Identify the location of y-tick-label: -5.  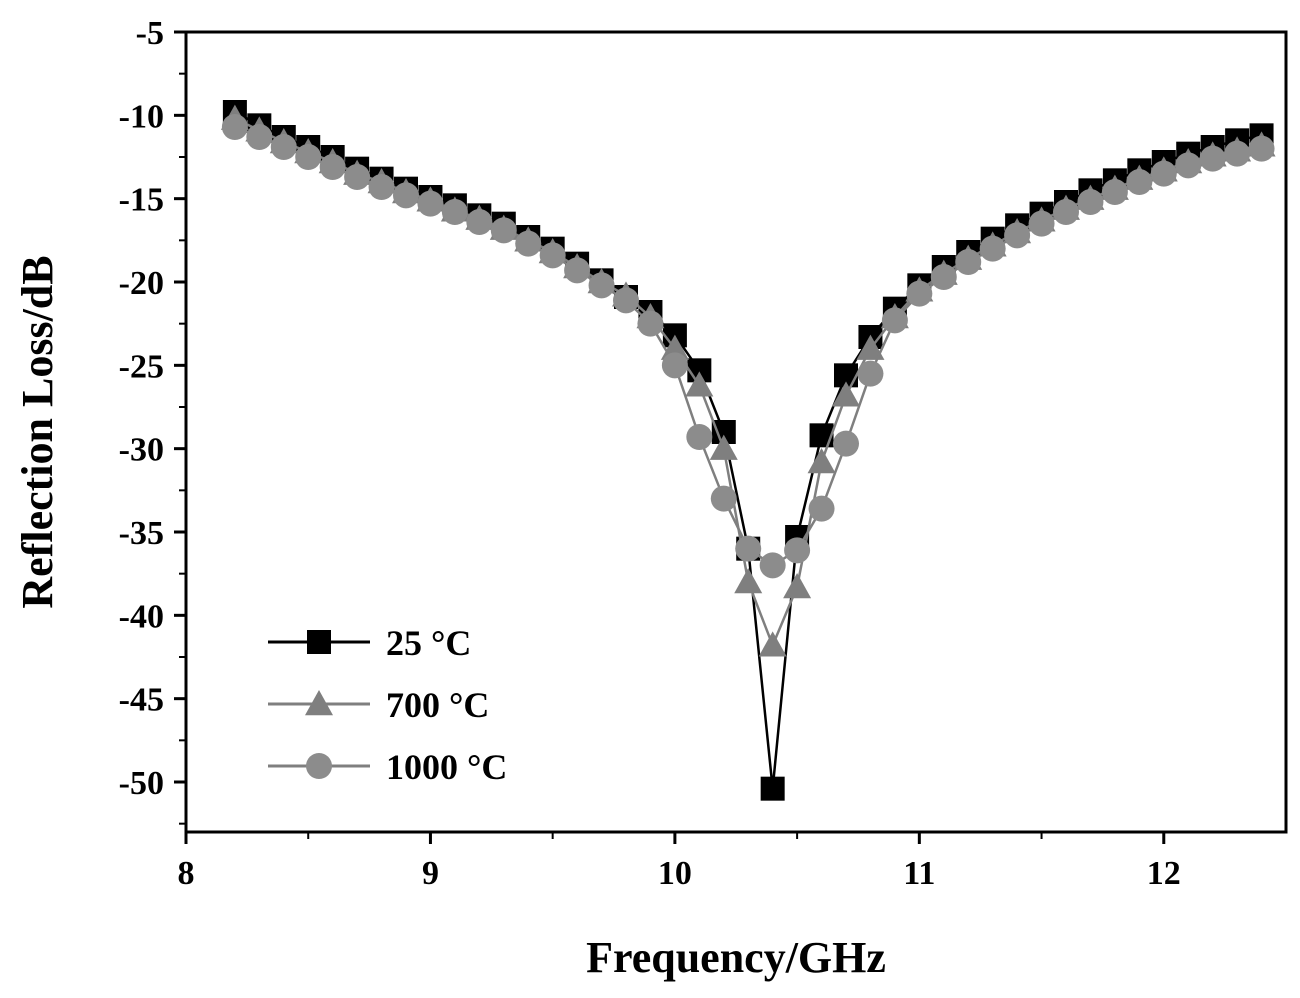
(150, 33).